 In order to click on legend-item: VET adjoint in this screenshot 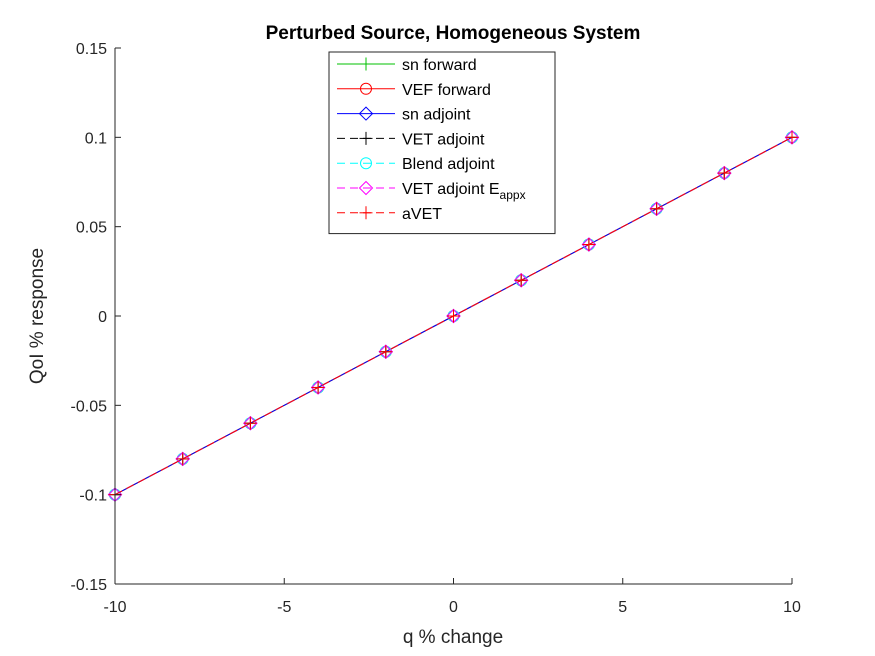, I will do `click(411, 139)`.